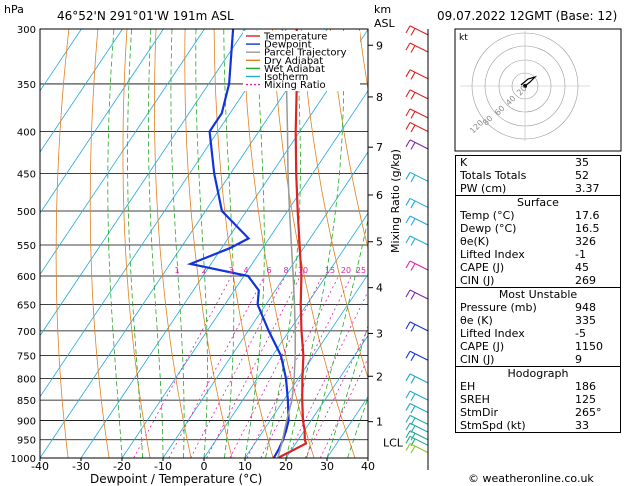 This screenshot has width=629, height=486. Describe the element at coordinates (163, 466) in the screenshot. I see `x-tick-label: -10` at that location.